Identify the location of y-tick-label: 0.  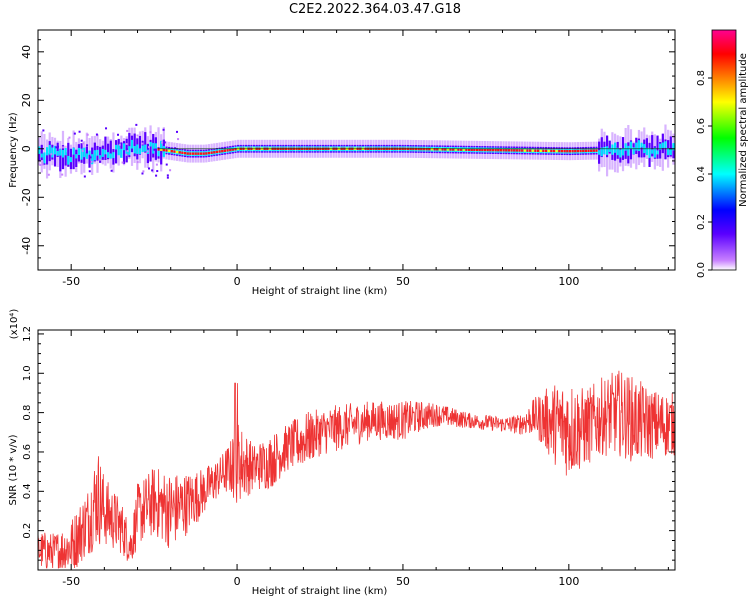
(26, 148).